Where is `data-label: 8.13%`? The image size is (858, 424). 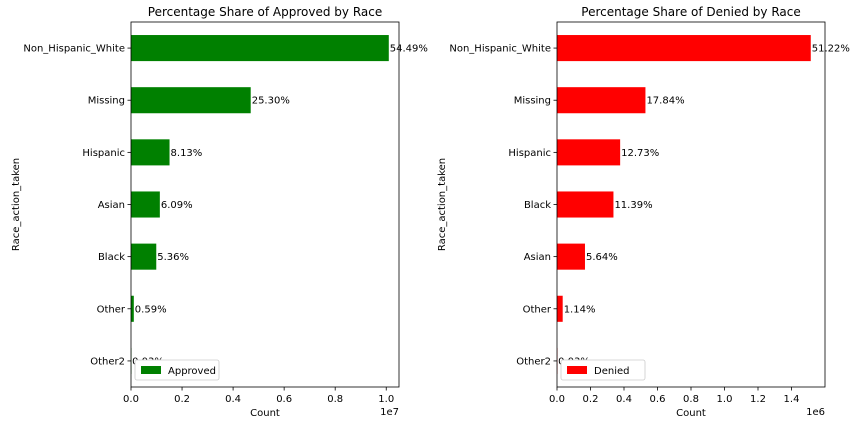 data-label: 8.13% is located at coordinates (187, 153).